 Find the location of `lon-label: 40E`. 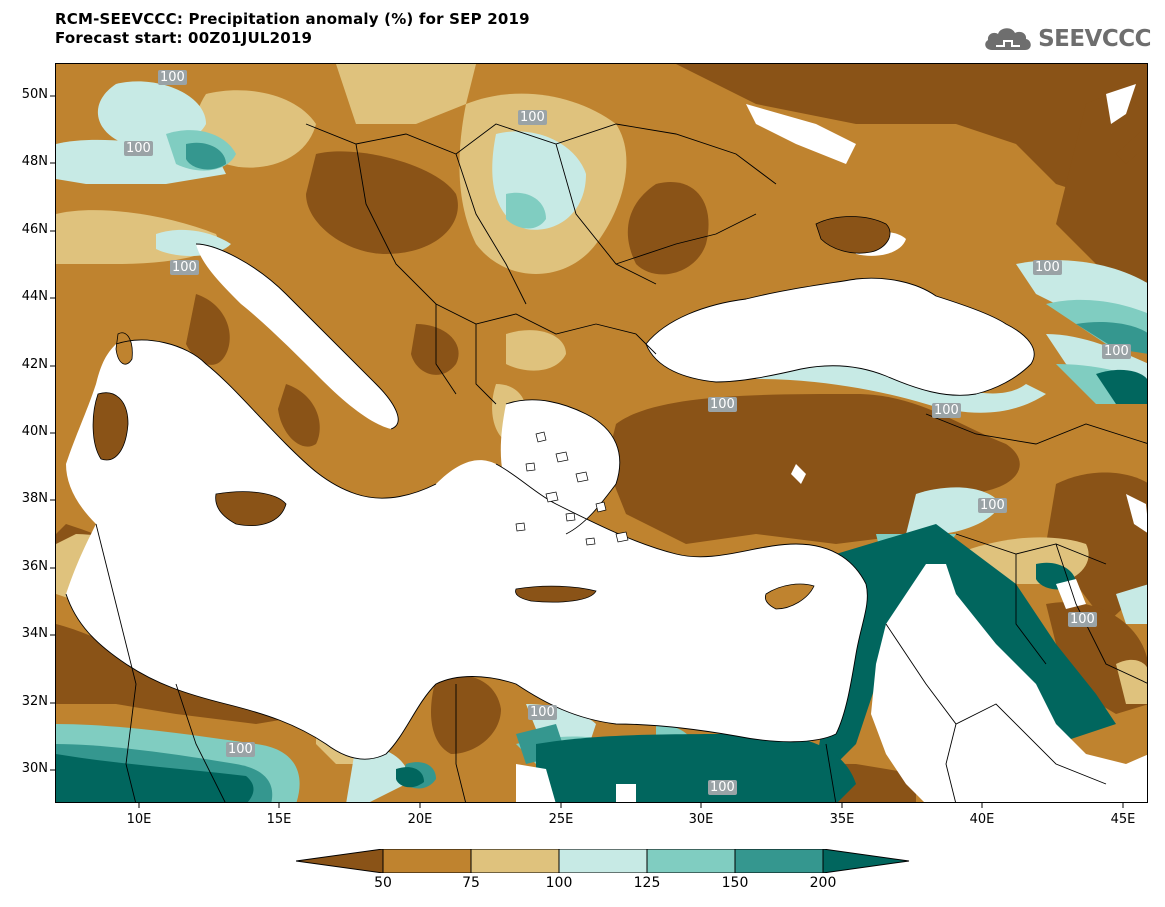

lon-label: 40E is located at coordinates (982, 819).